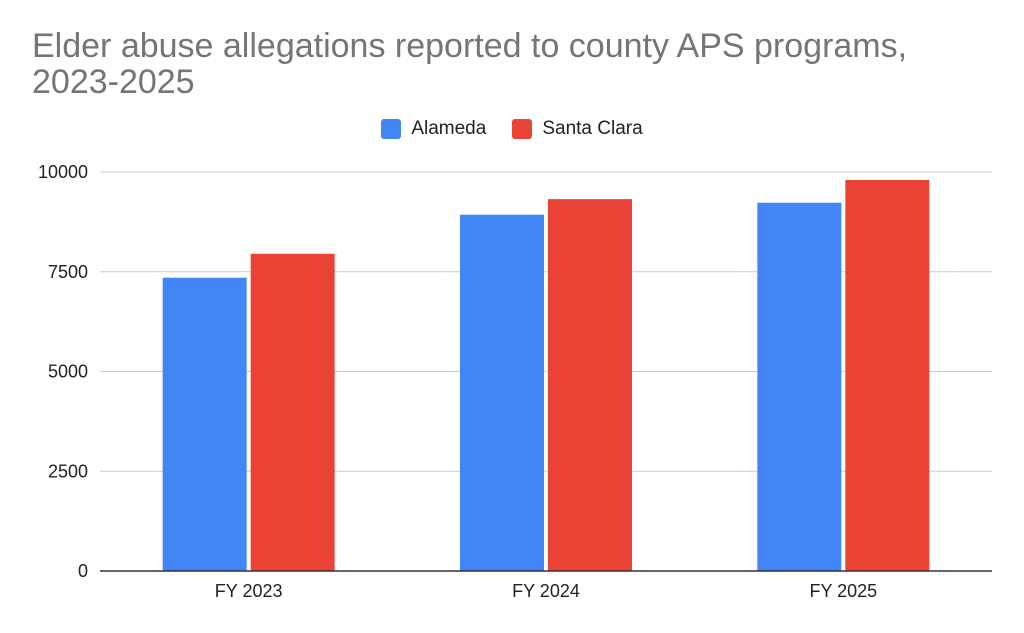  I want to click on y-tick-label: 7500, so click(68, 272).